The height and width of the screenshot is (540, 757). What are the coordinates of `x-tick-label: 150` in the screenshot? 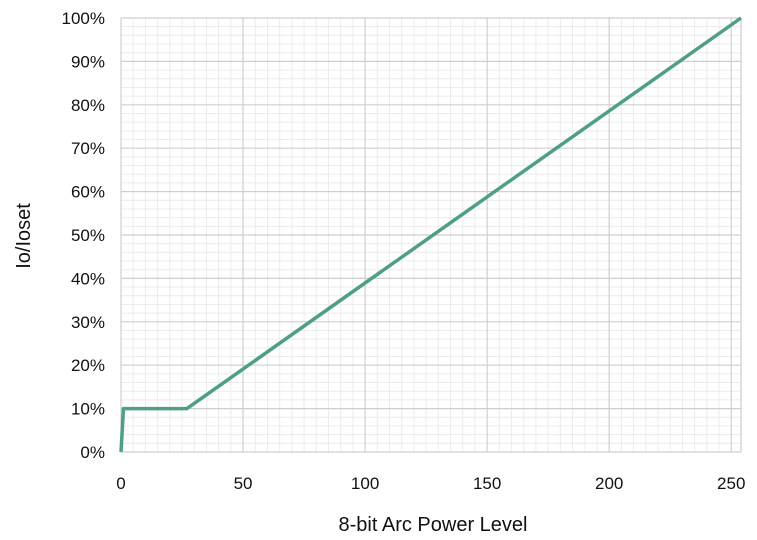 It's located at (487, 483).